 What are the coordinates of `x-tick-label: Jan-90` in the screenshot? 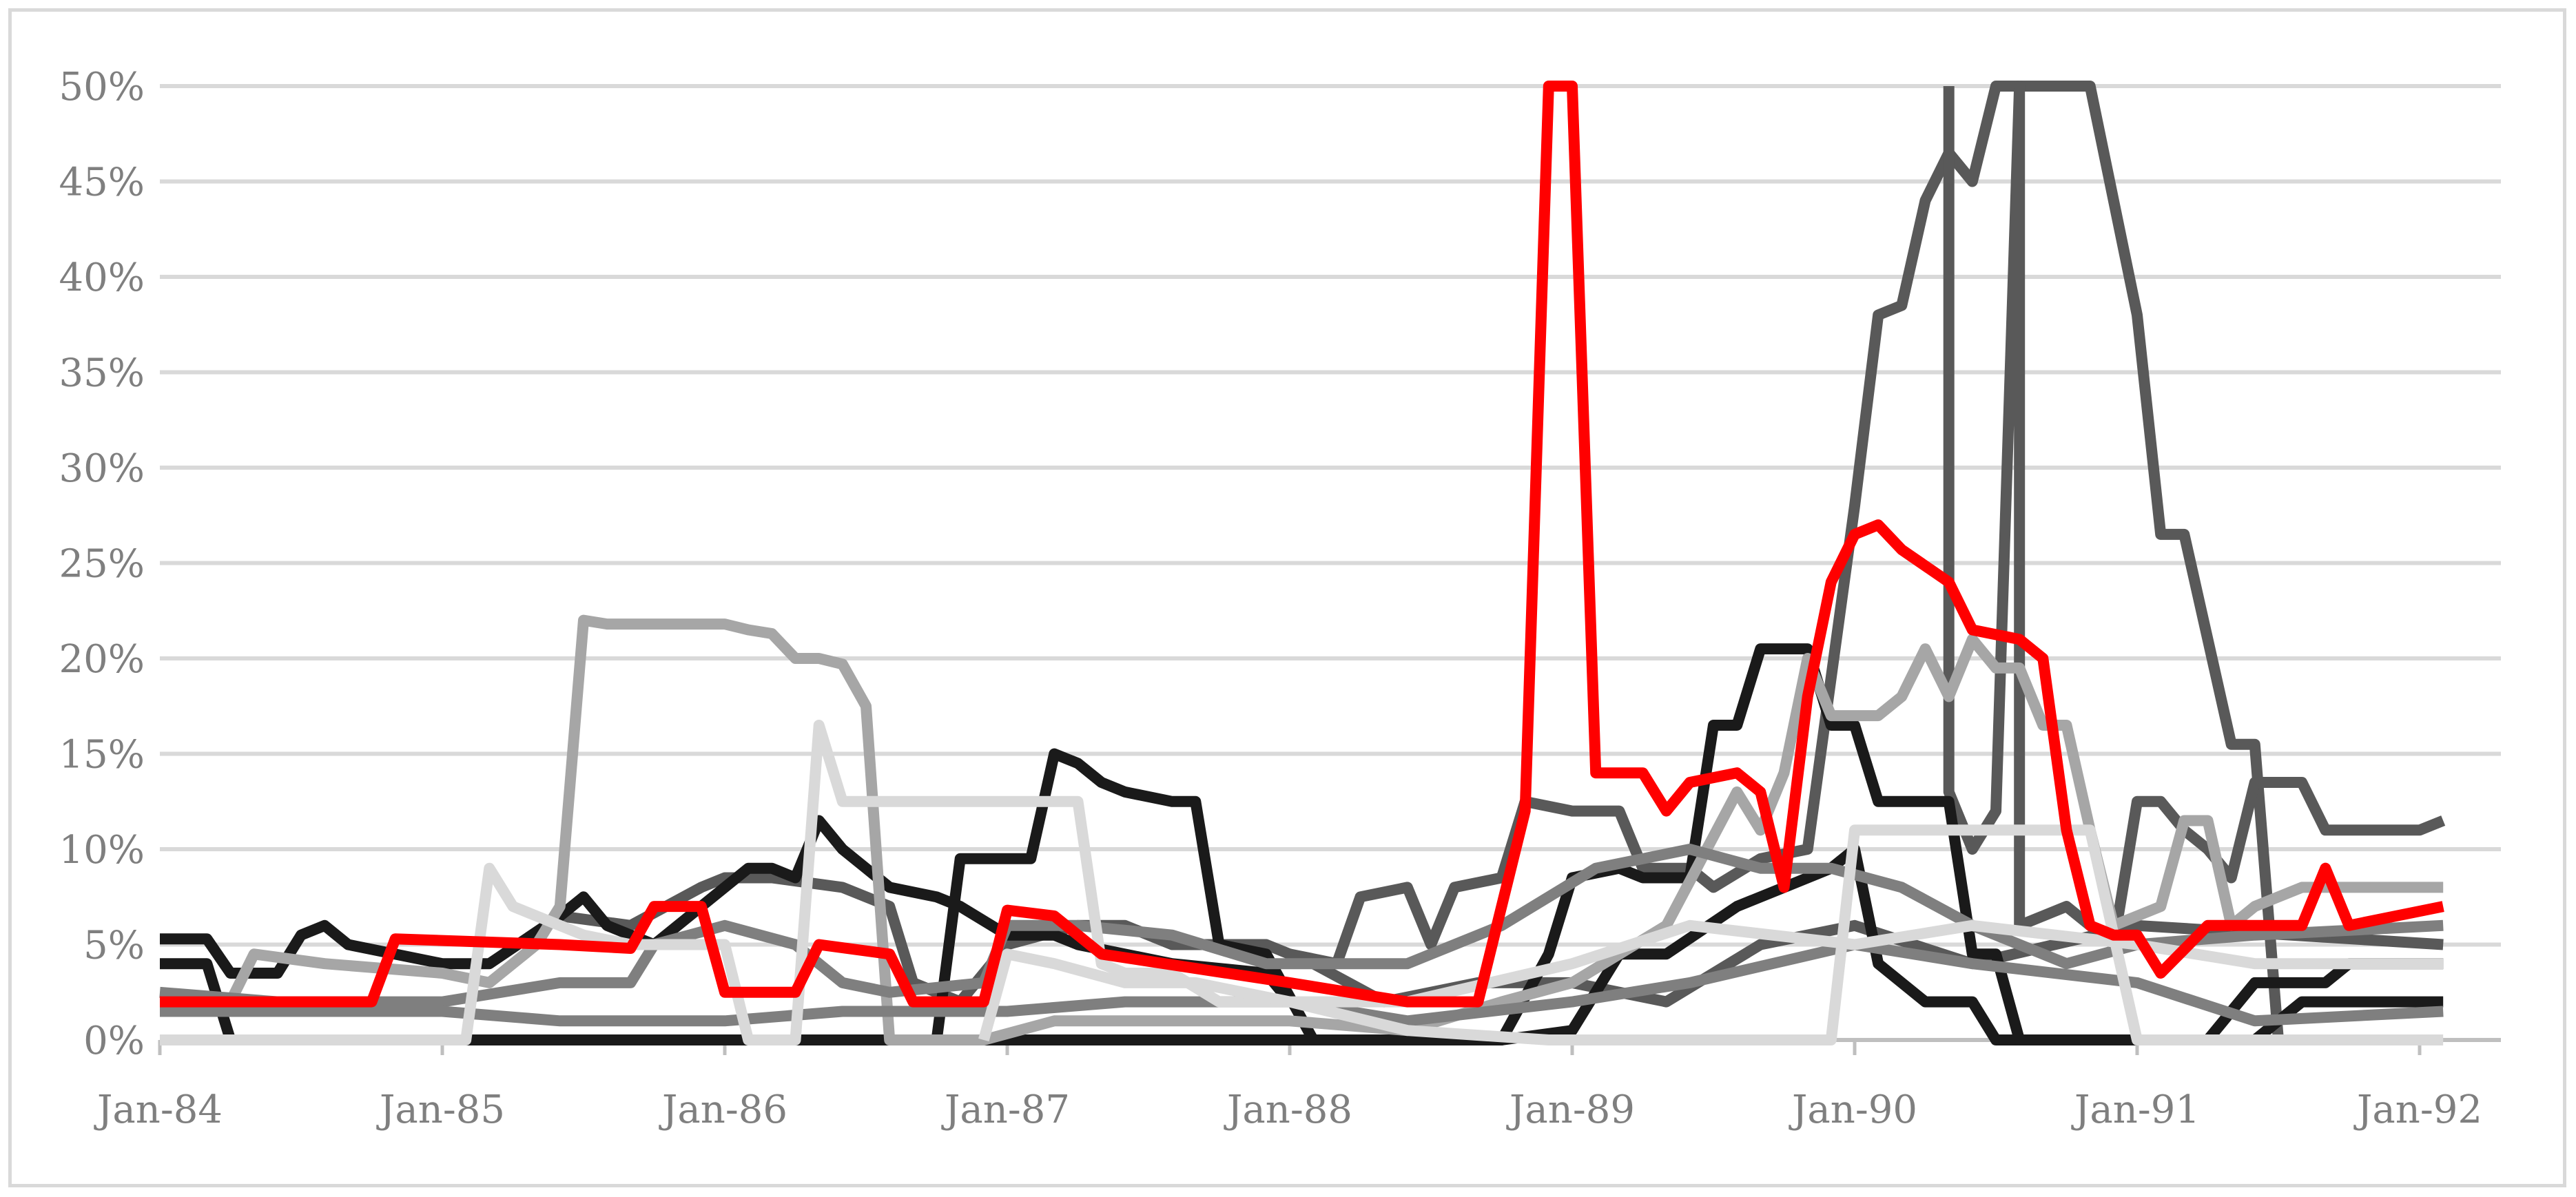 It's located at (1853, 1109).